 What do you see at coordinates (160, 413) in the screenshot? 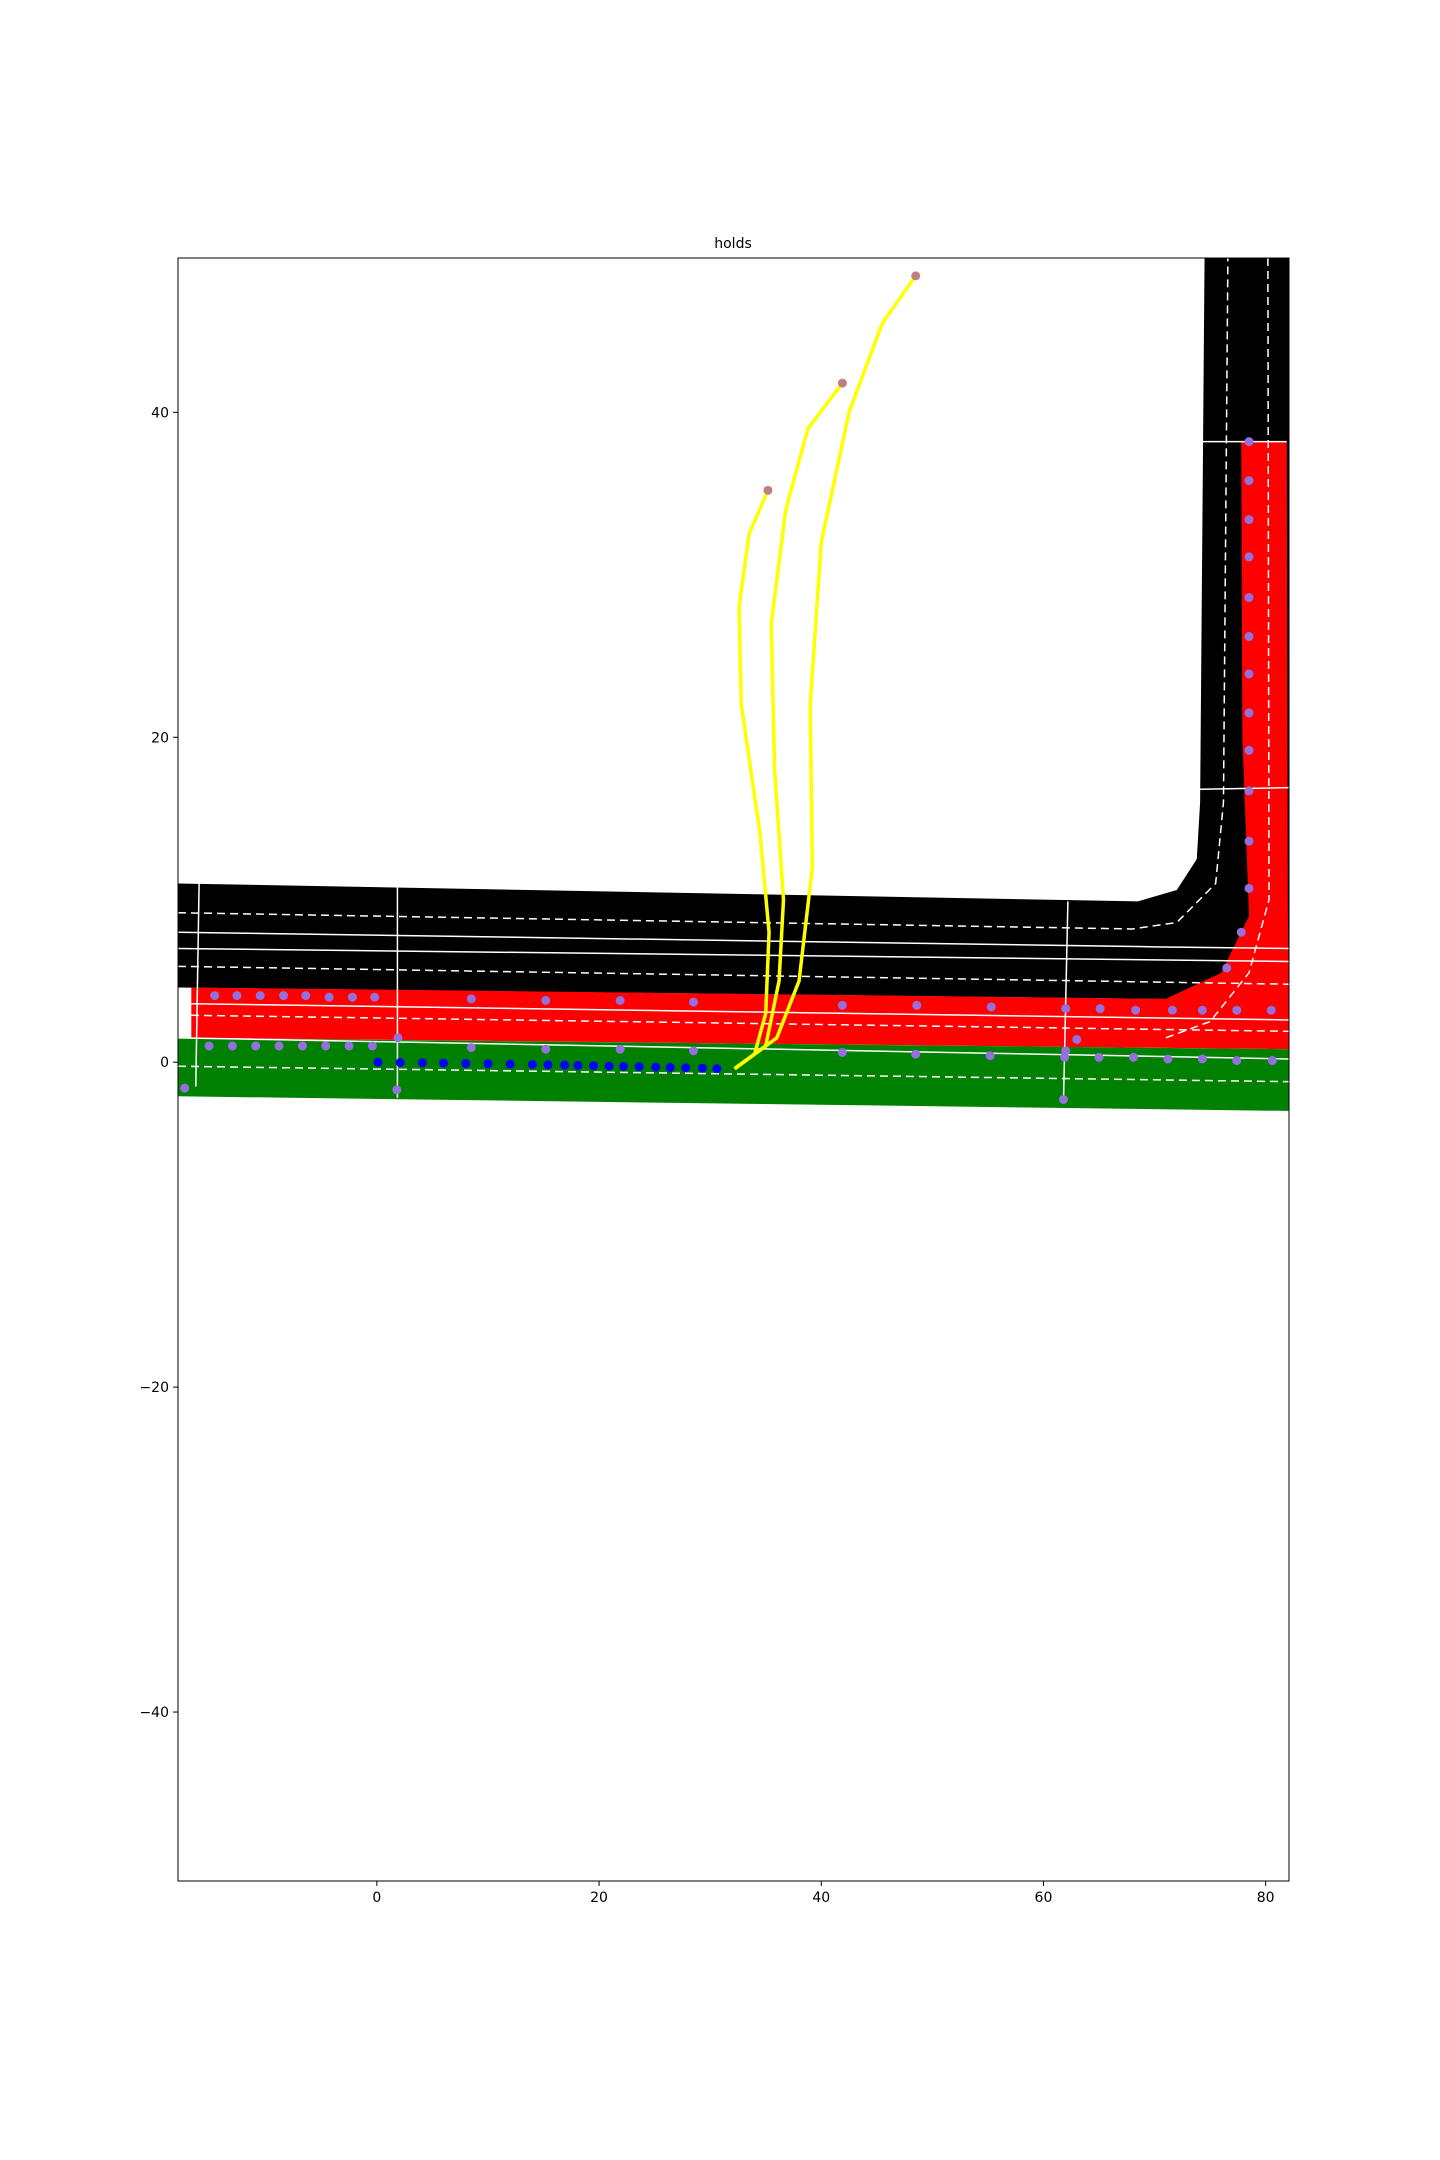
I see `y-tick-label: 40` at bounding box center [160, 413].